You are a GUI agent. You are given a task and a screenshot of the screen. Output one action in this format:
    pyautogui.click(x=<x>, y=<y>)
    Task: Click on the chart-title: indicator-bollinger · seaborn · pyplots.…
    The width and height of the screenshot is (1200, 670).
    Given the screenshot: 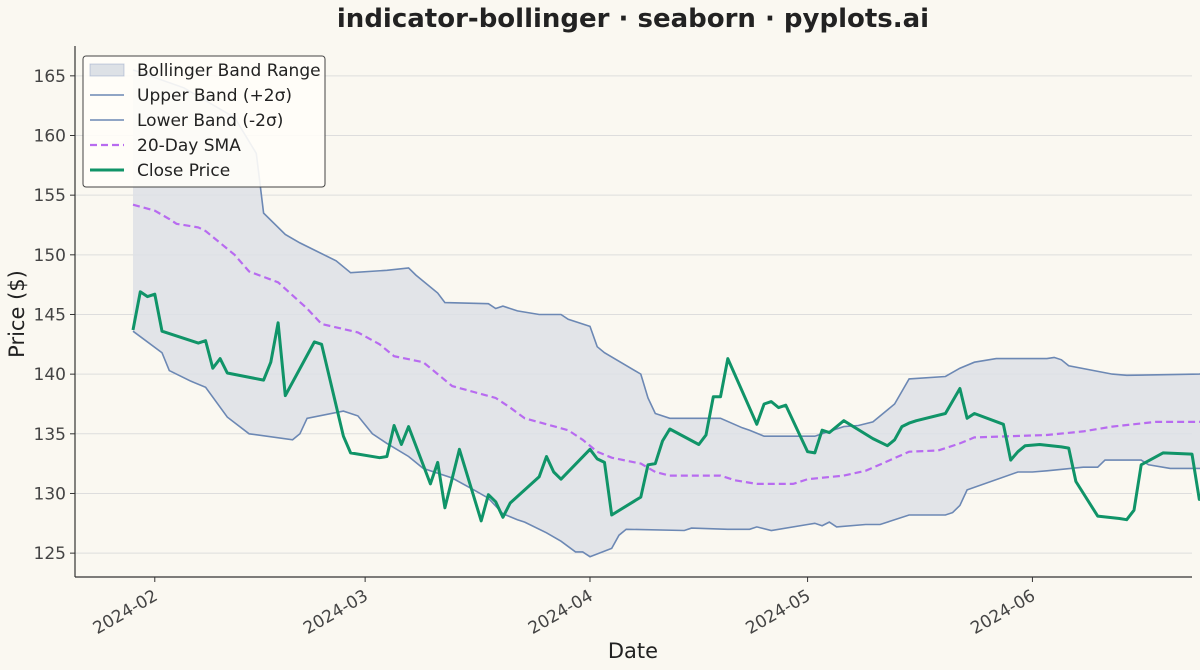 What is the action you would take?
    pyautogui.click(x=633, y=19)
    